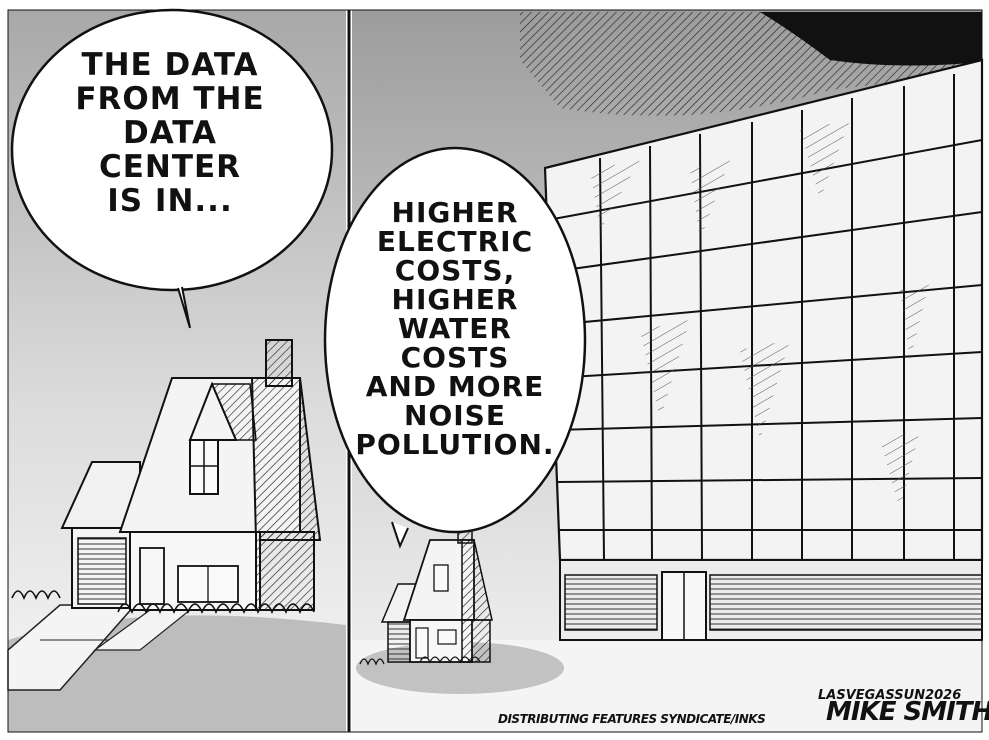 The image size is (989, 740). Describe the element at coordinates (184, 307) in the screenshot. I see `speech-bubble-left-tail` at that location.